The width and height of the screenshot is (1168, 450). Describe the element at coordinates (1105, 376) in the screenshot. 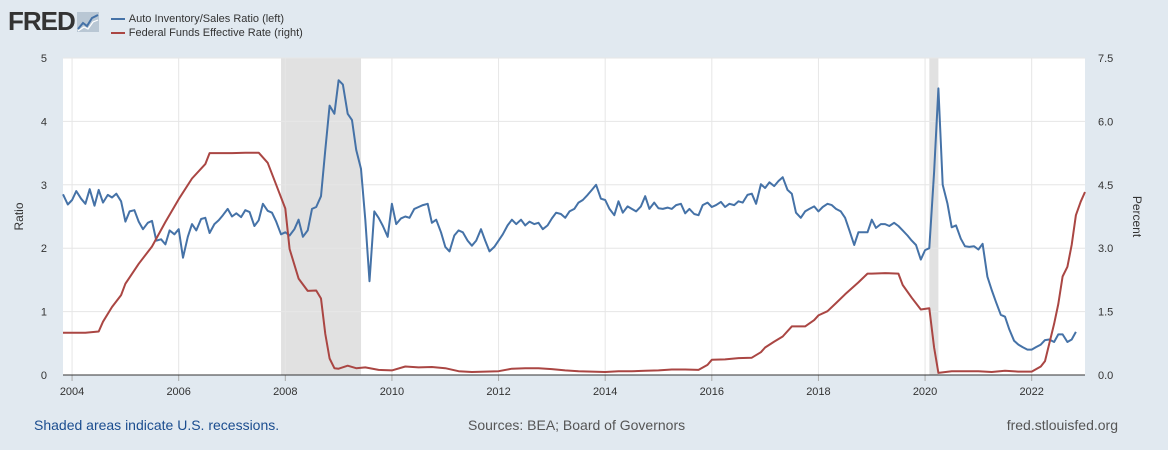

I see `y-right-tick-label: 0.0` at that location.